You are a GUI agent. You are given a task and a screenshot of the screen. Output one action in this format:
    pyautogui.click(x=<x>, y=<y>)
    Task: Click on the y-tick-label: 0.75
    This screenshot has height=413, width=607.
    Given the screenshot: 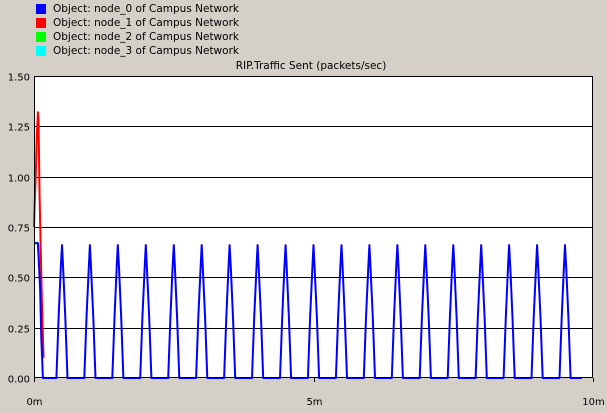 What is the action you would take?
    pyautogui.click(x=19, y=229)
    